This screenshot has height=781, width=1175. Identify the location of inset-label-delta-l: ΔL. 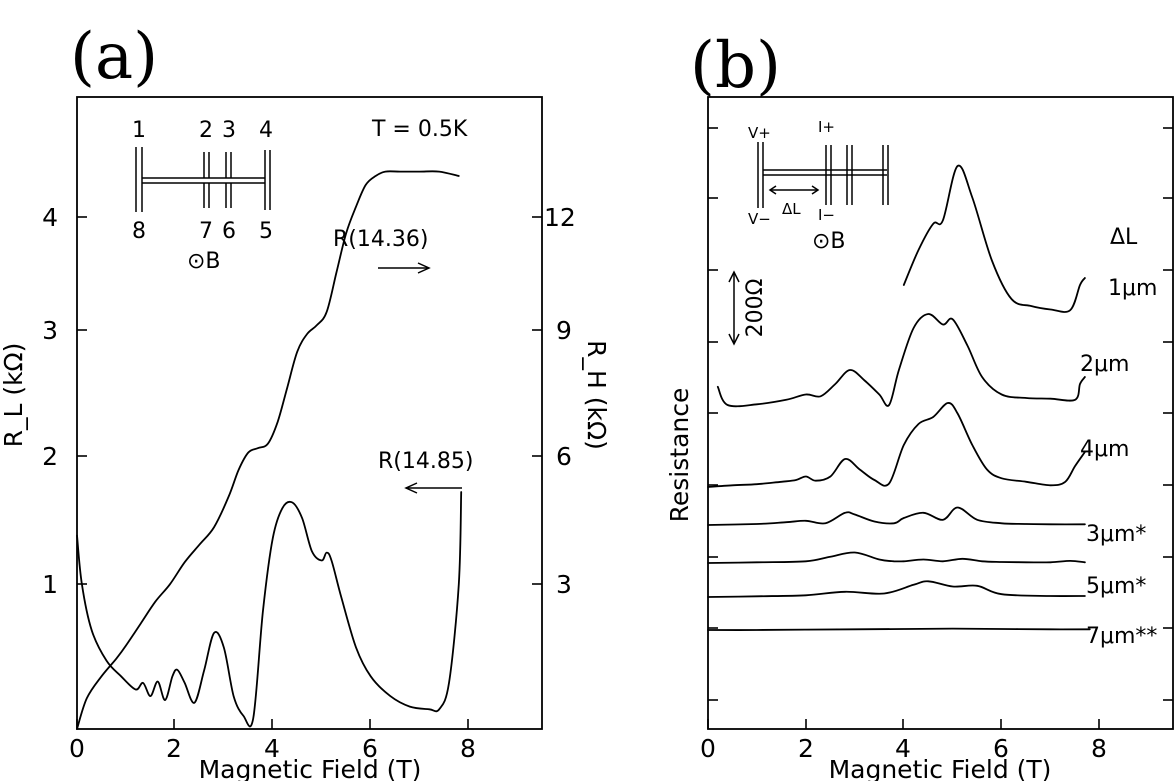
(791, 209).